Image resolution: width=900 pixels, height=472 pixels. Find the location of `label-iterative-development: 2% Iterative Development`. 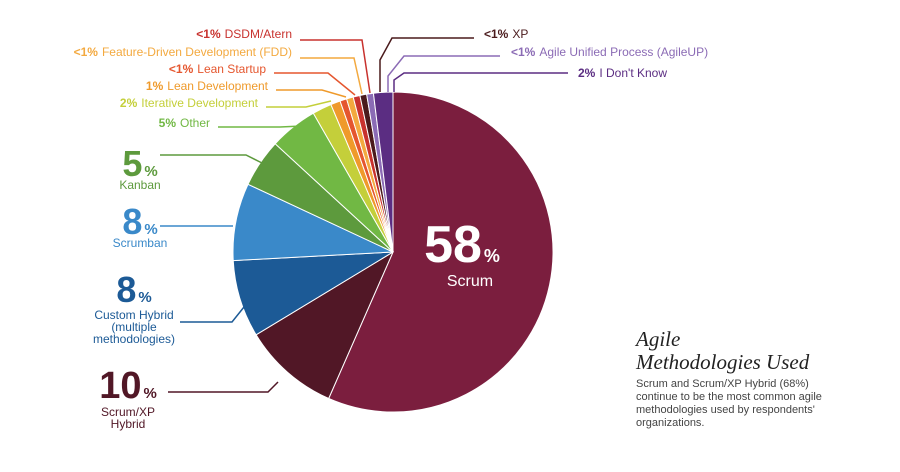

label-iterative-development: 2% Iterative Development is located at coordinates (189, 103).